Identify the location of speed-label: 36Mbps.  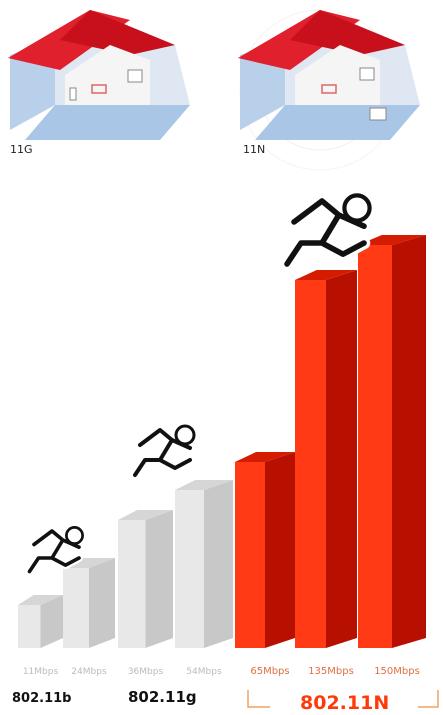
(146, 672).